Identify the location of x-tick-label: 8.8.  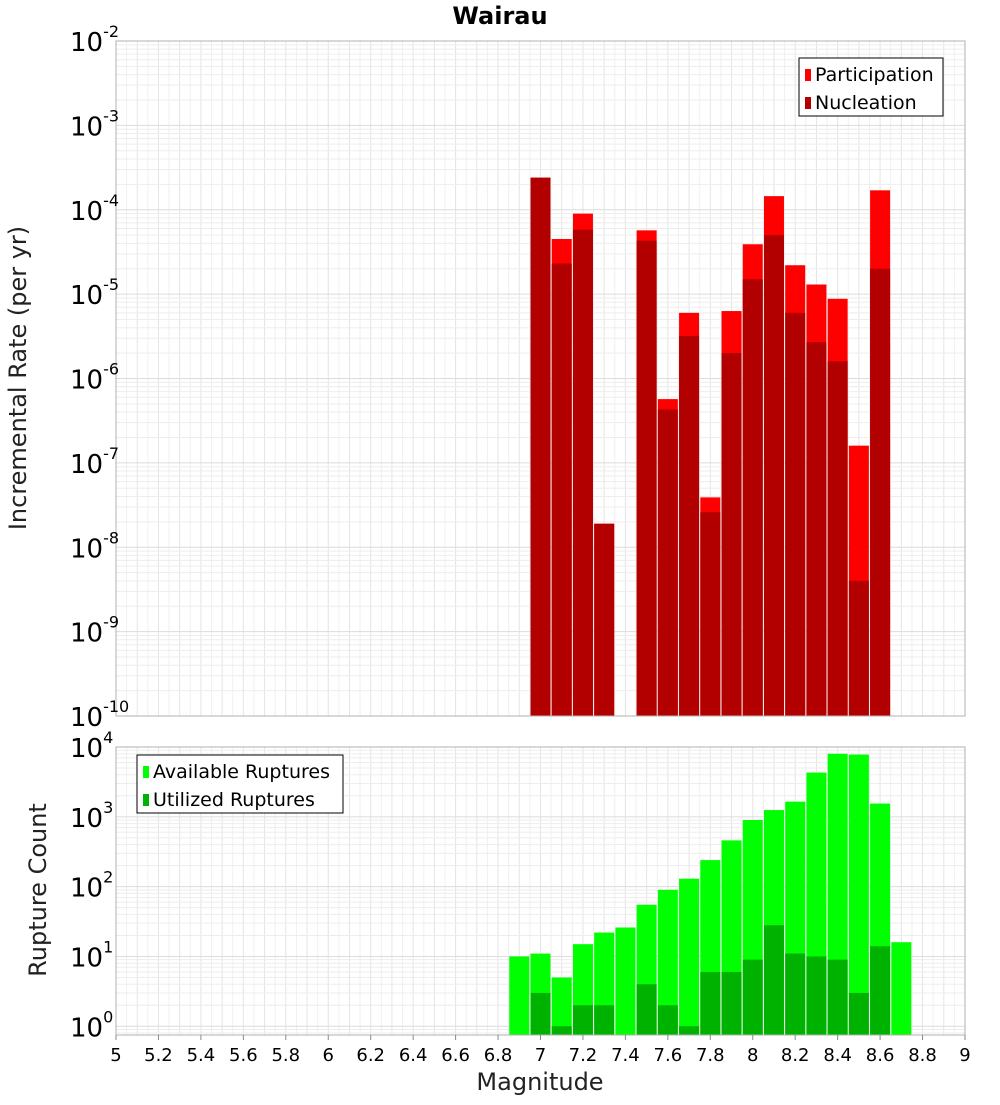
(922, 1055).